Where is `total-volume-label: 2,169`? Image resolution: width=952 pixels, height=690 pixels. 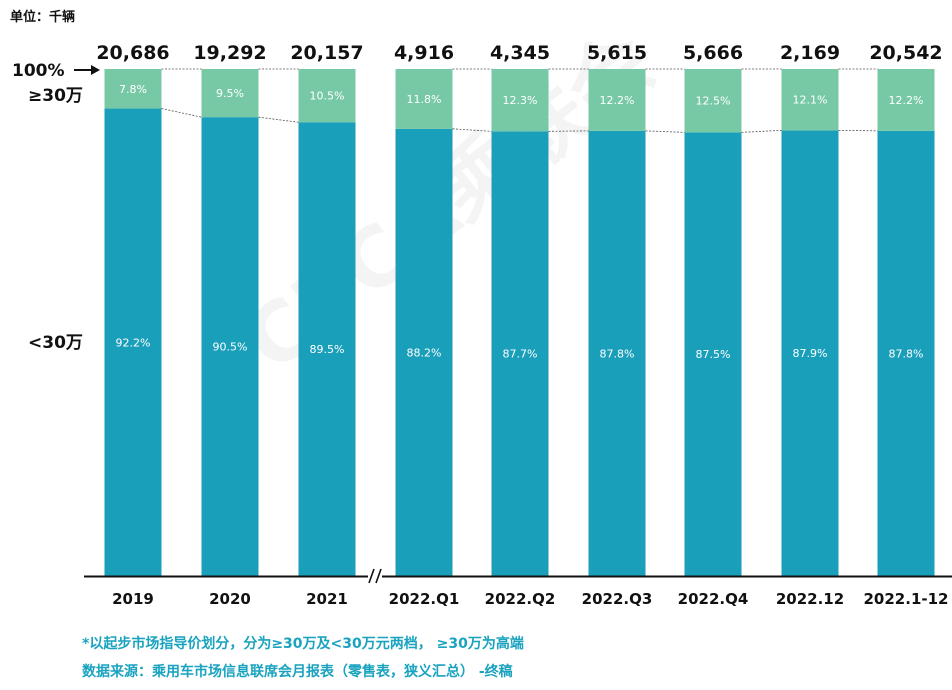 total-volume-label: 2,169 is located at coordinates (810, 53).